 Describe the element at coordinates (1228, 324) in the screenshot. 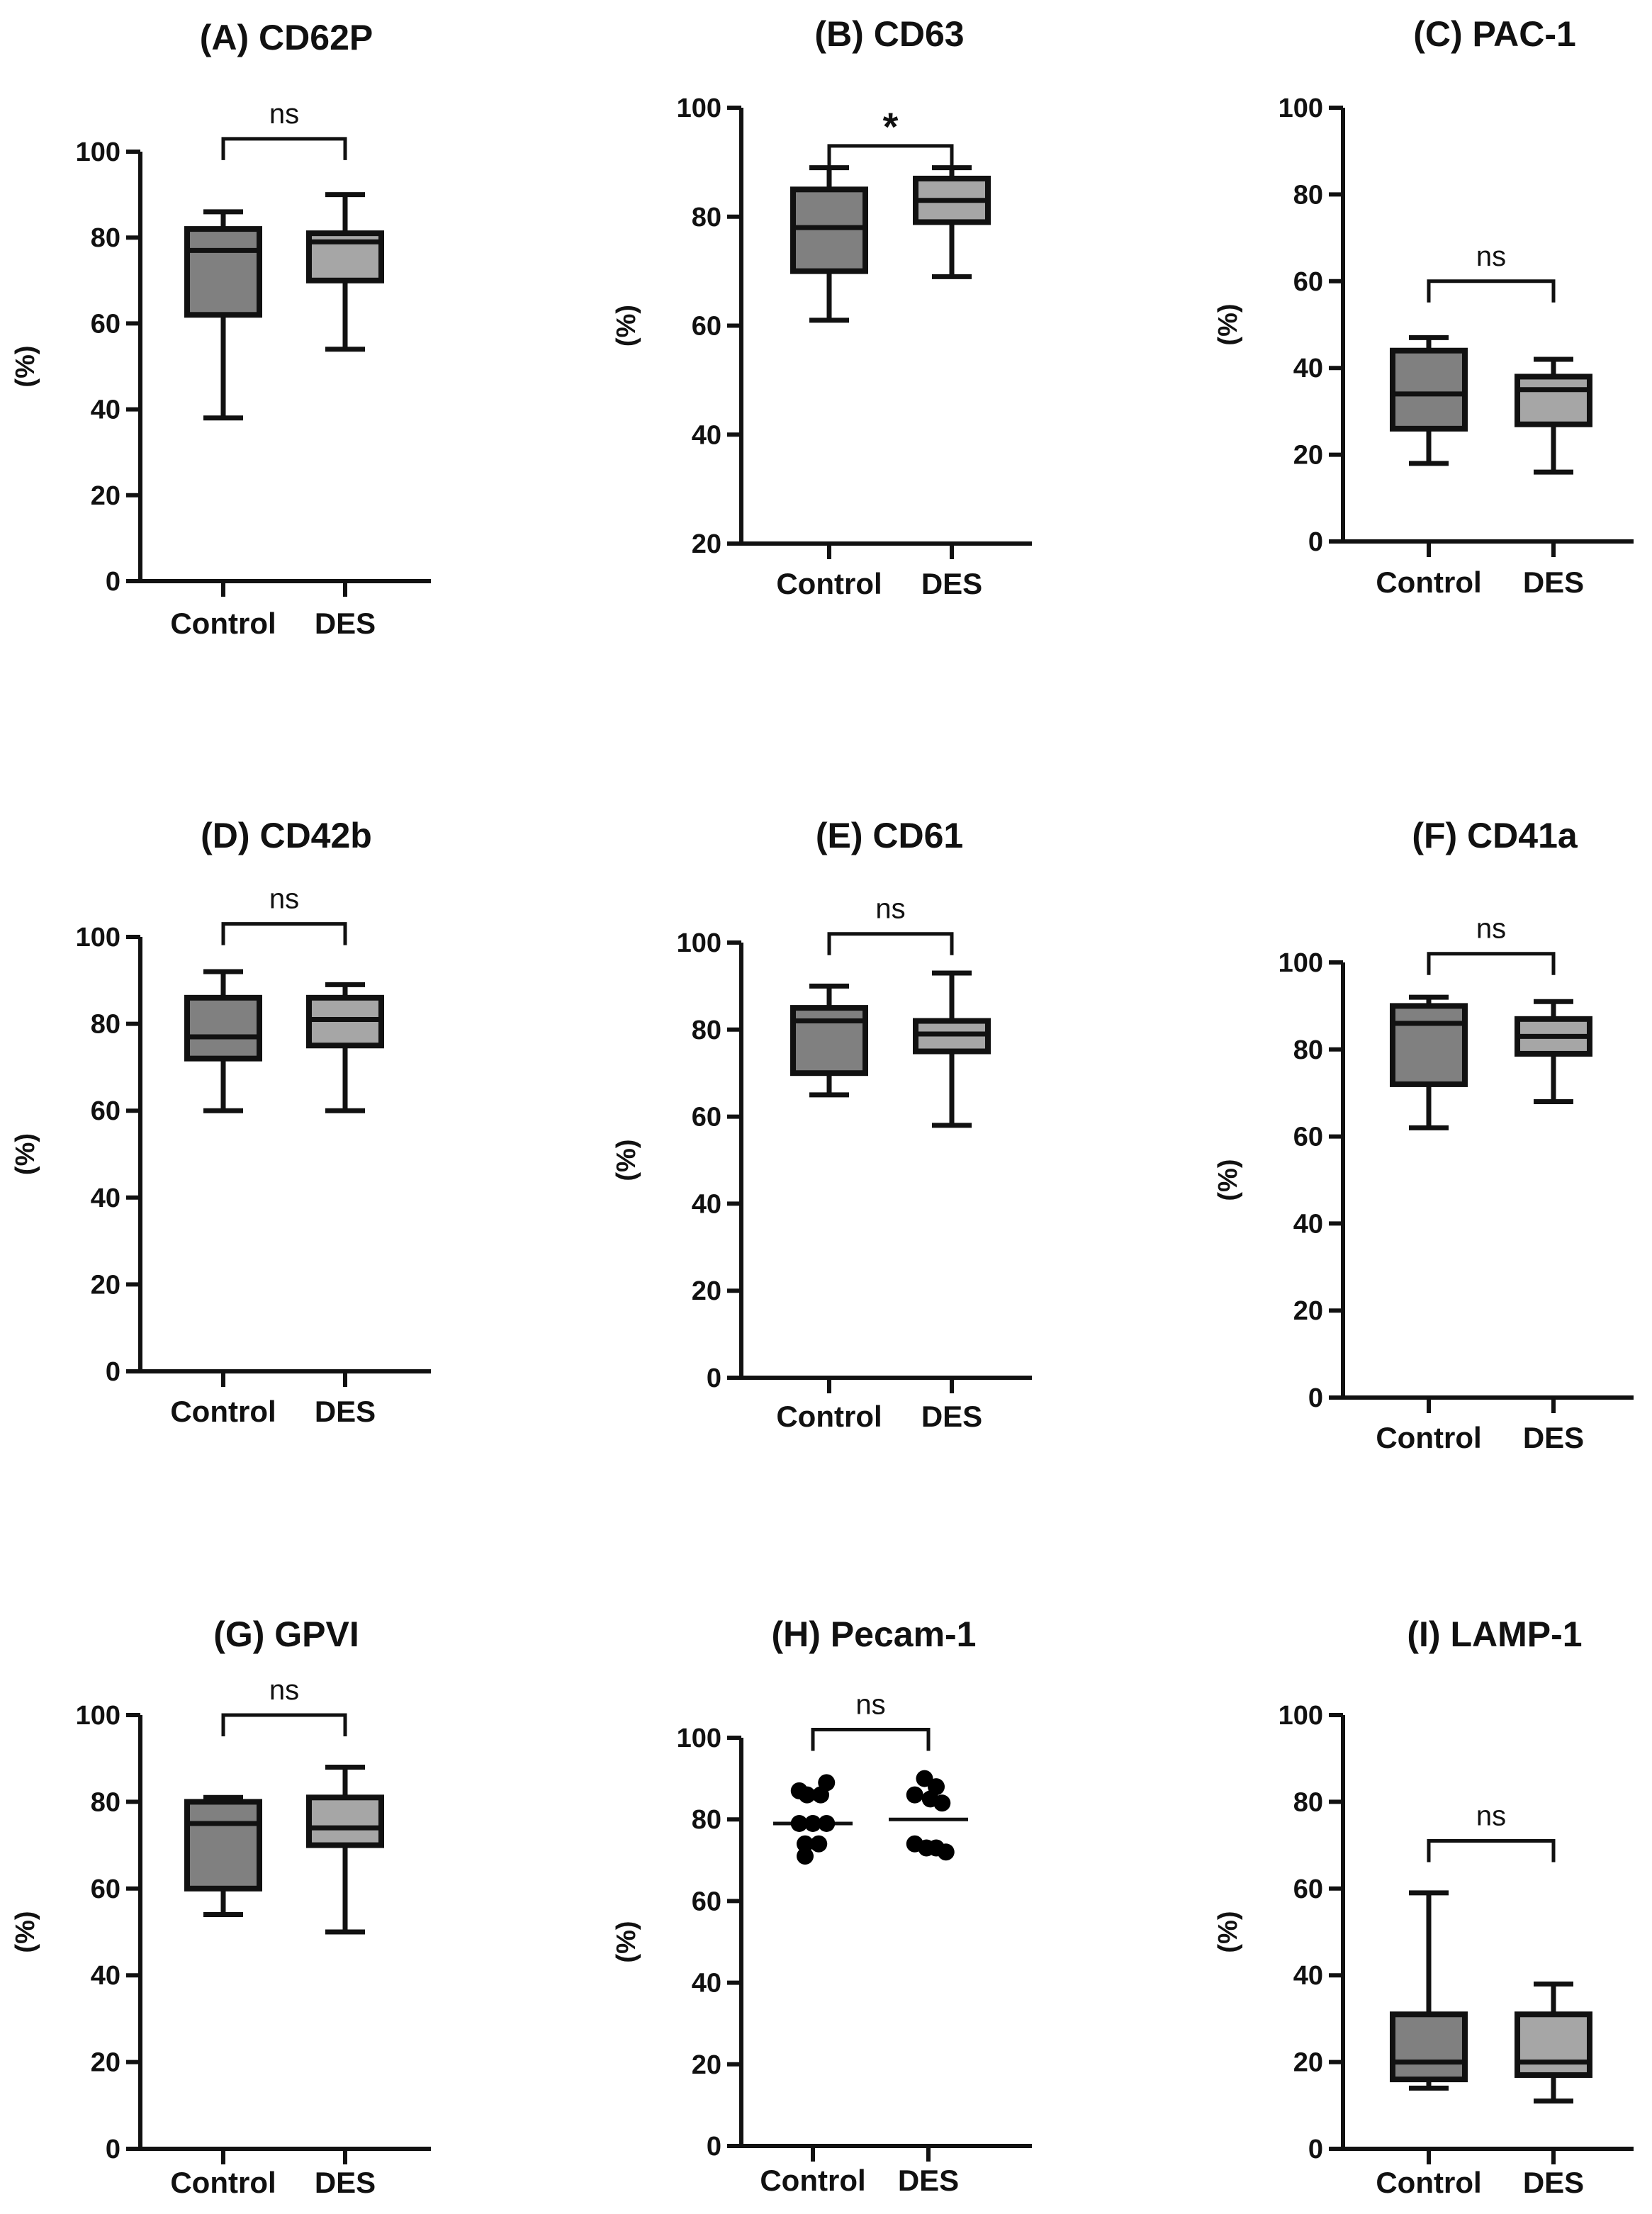

I see `panel-c-y-axis-label: (%)` at that location.